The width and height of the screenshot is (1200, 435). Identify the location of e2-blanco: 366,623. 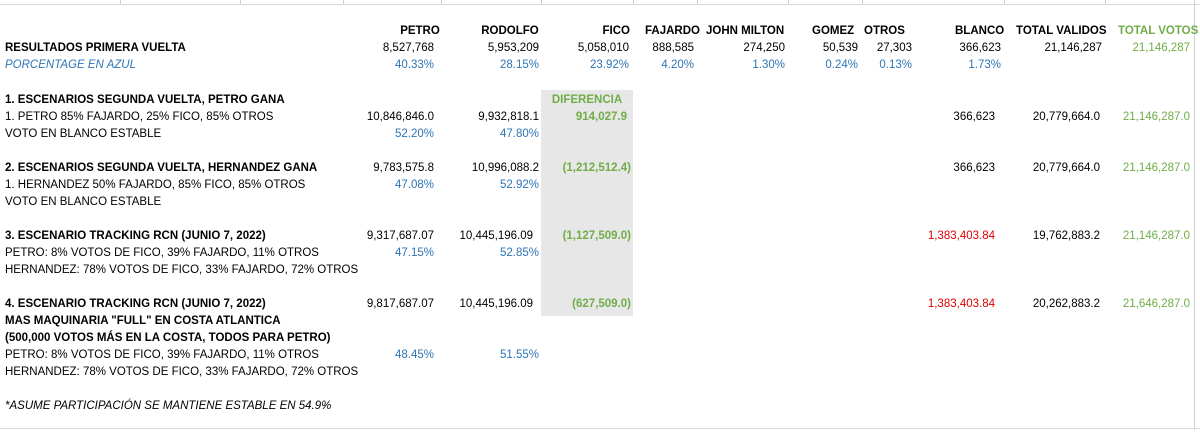
(974, 168).